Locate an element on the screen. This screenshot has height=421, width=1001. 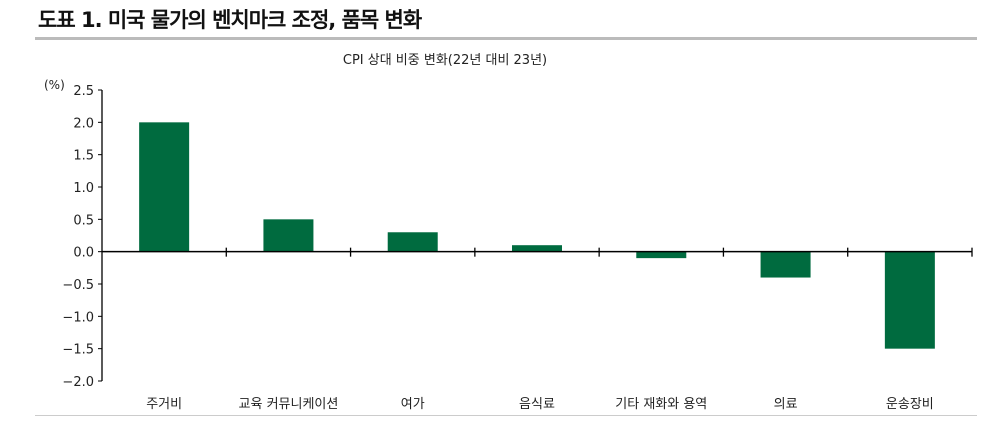
y-tick-label: −2.0 is located at coordinates (78, 382).